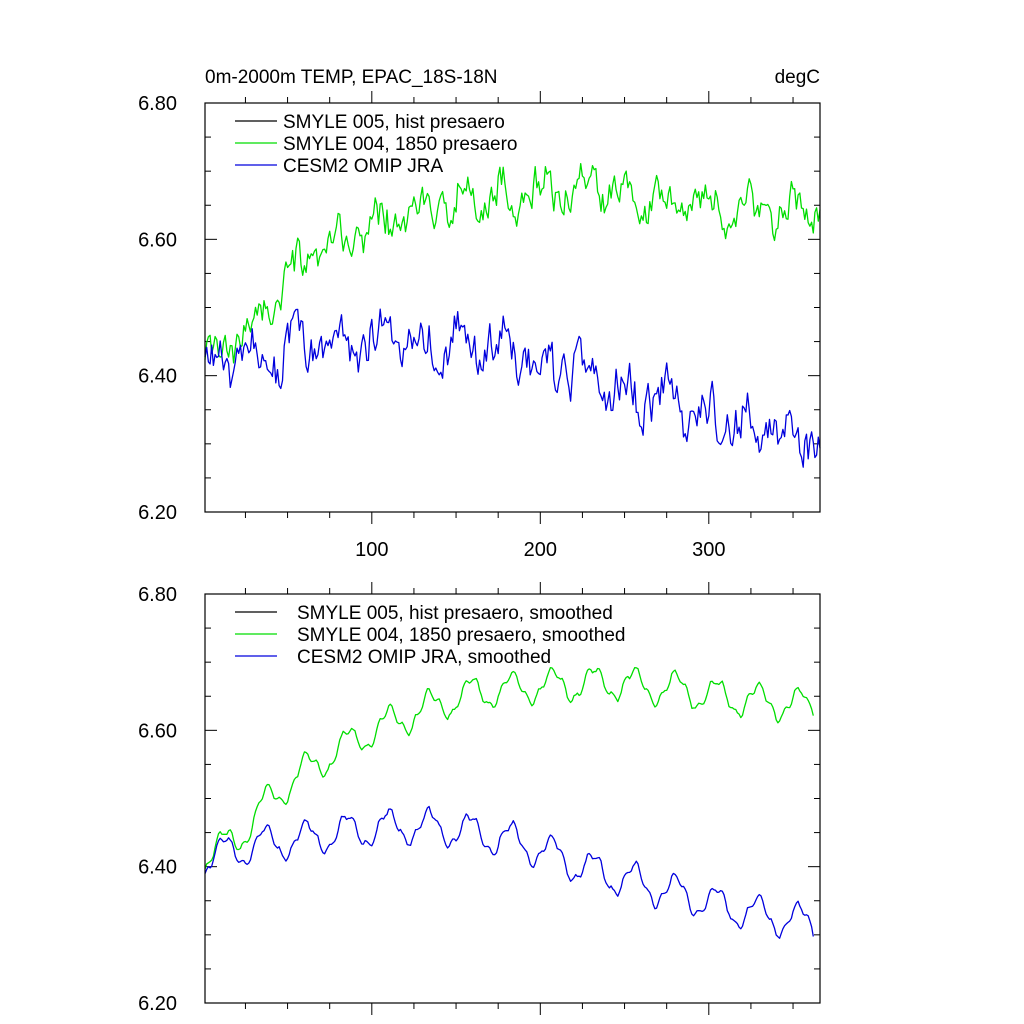 The image size is (1024, 1024). Describe the element at coordinates (424, 657) in the screenshot. I see `legend-label: CESM2 OMIP JRA, smoothed` at that location.